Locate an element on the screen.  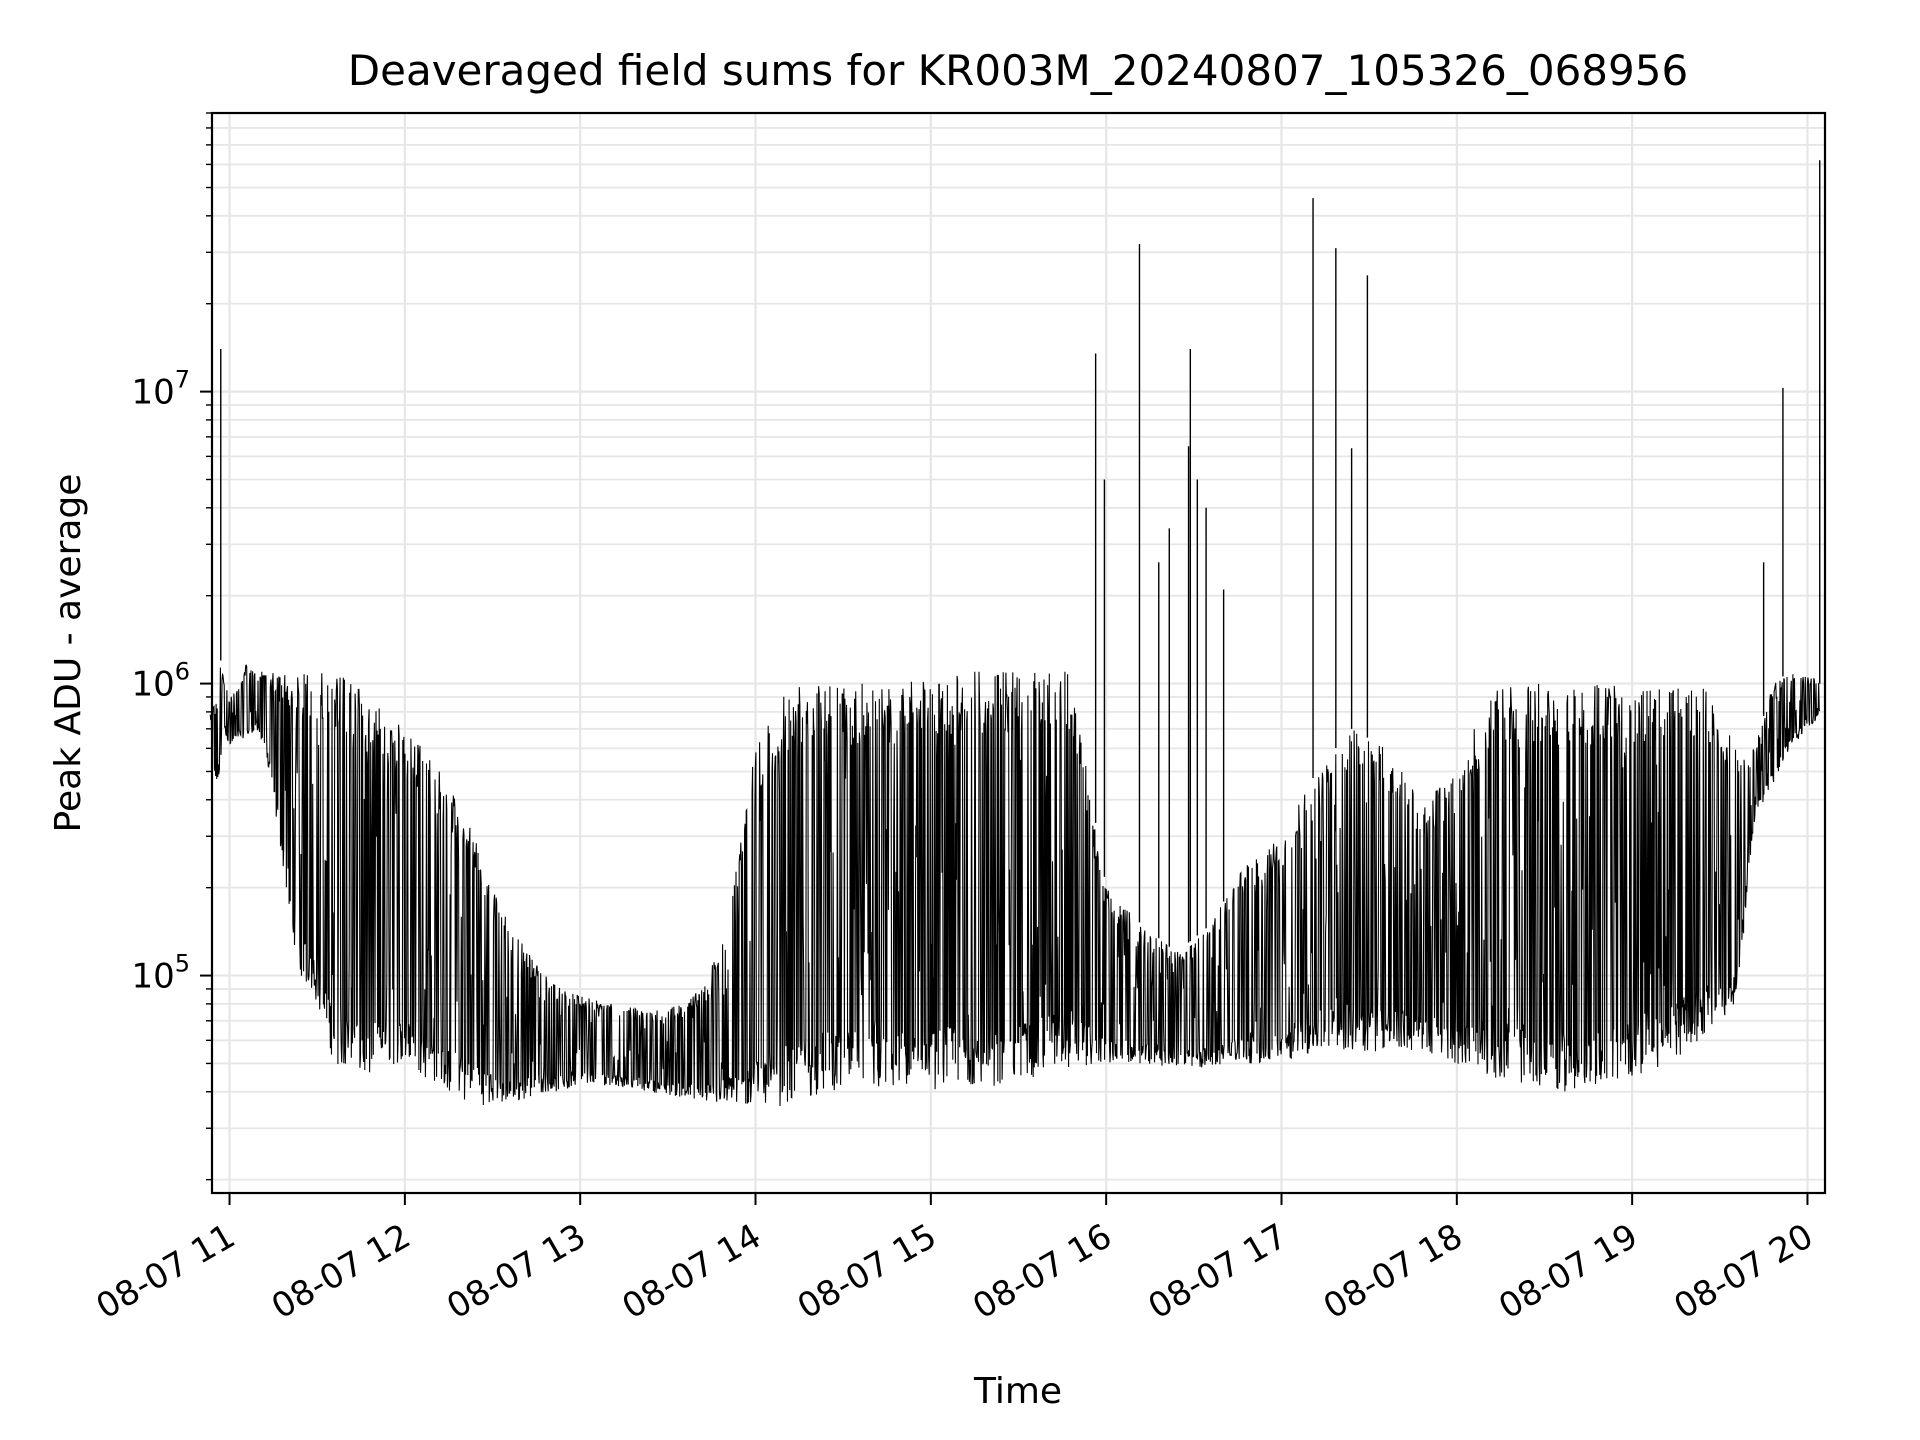
y-axis-label: Peak ADU - average is located at coordinates (68, 653).